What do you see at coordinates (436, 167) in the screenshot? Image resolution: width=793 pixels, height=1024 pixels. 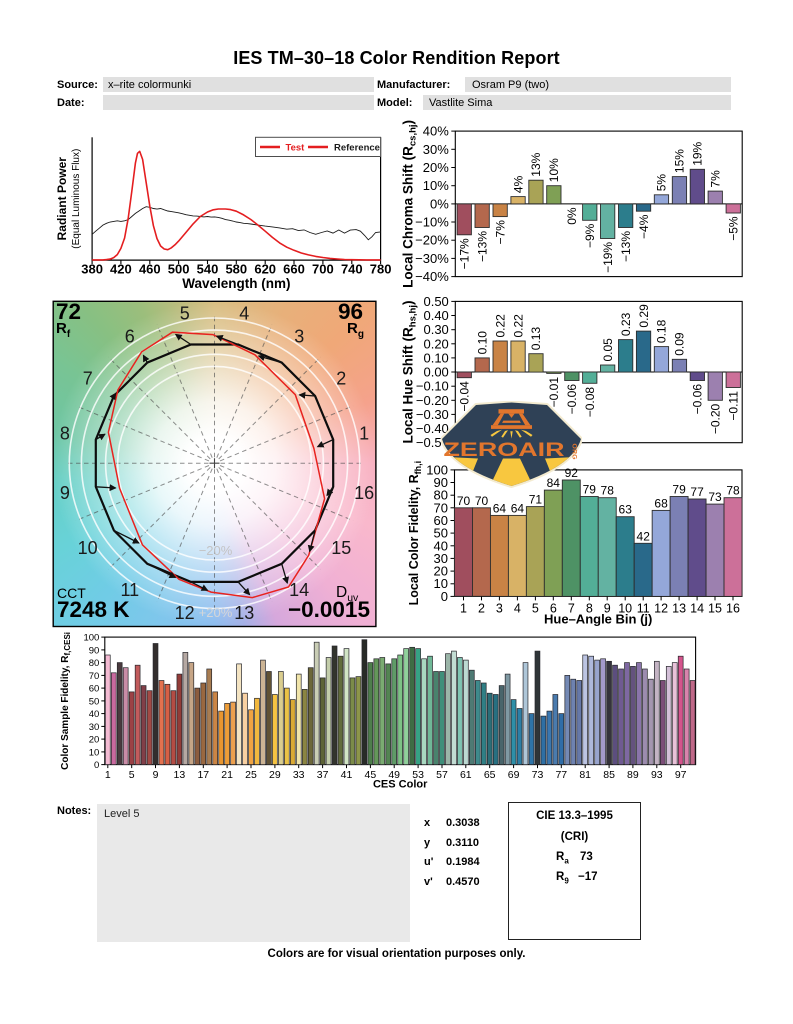 I see `svg-text: 20%` at bounding box center [436, 167].